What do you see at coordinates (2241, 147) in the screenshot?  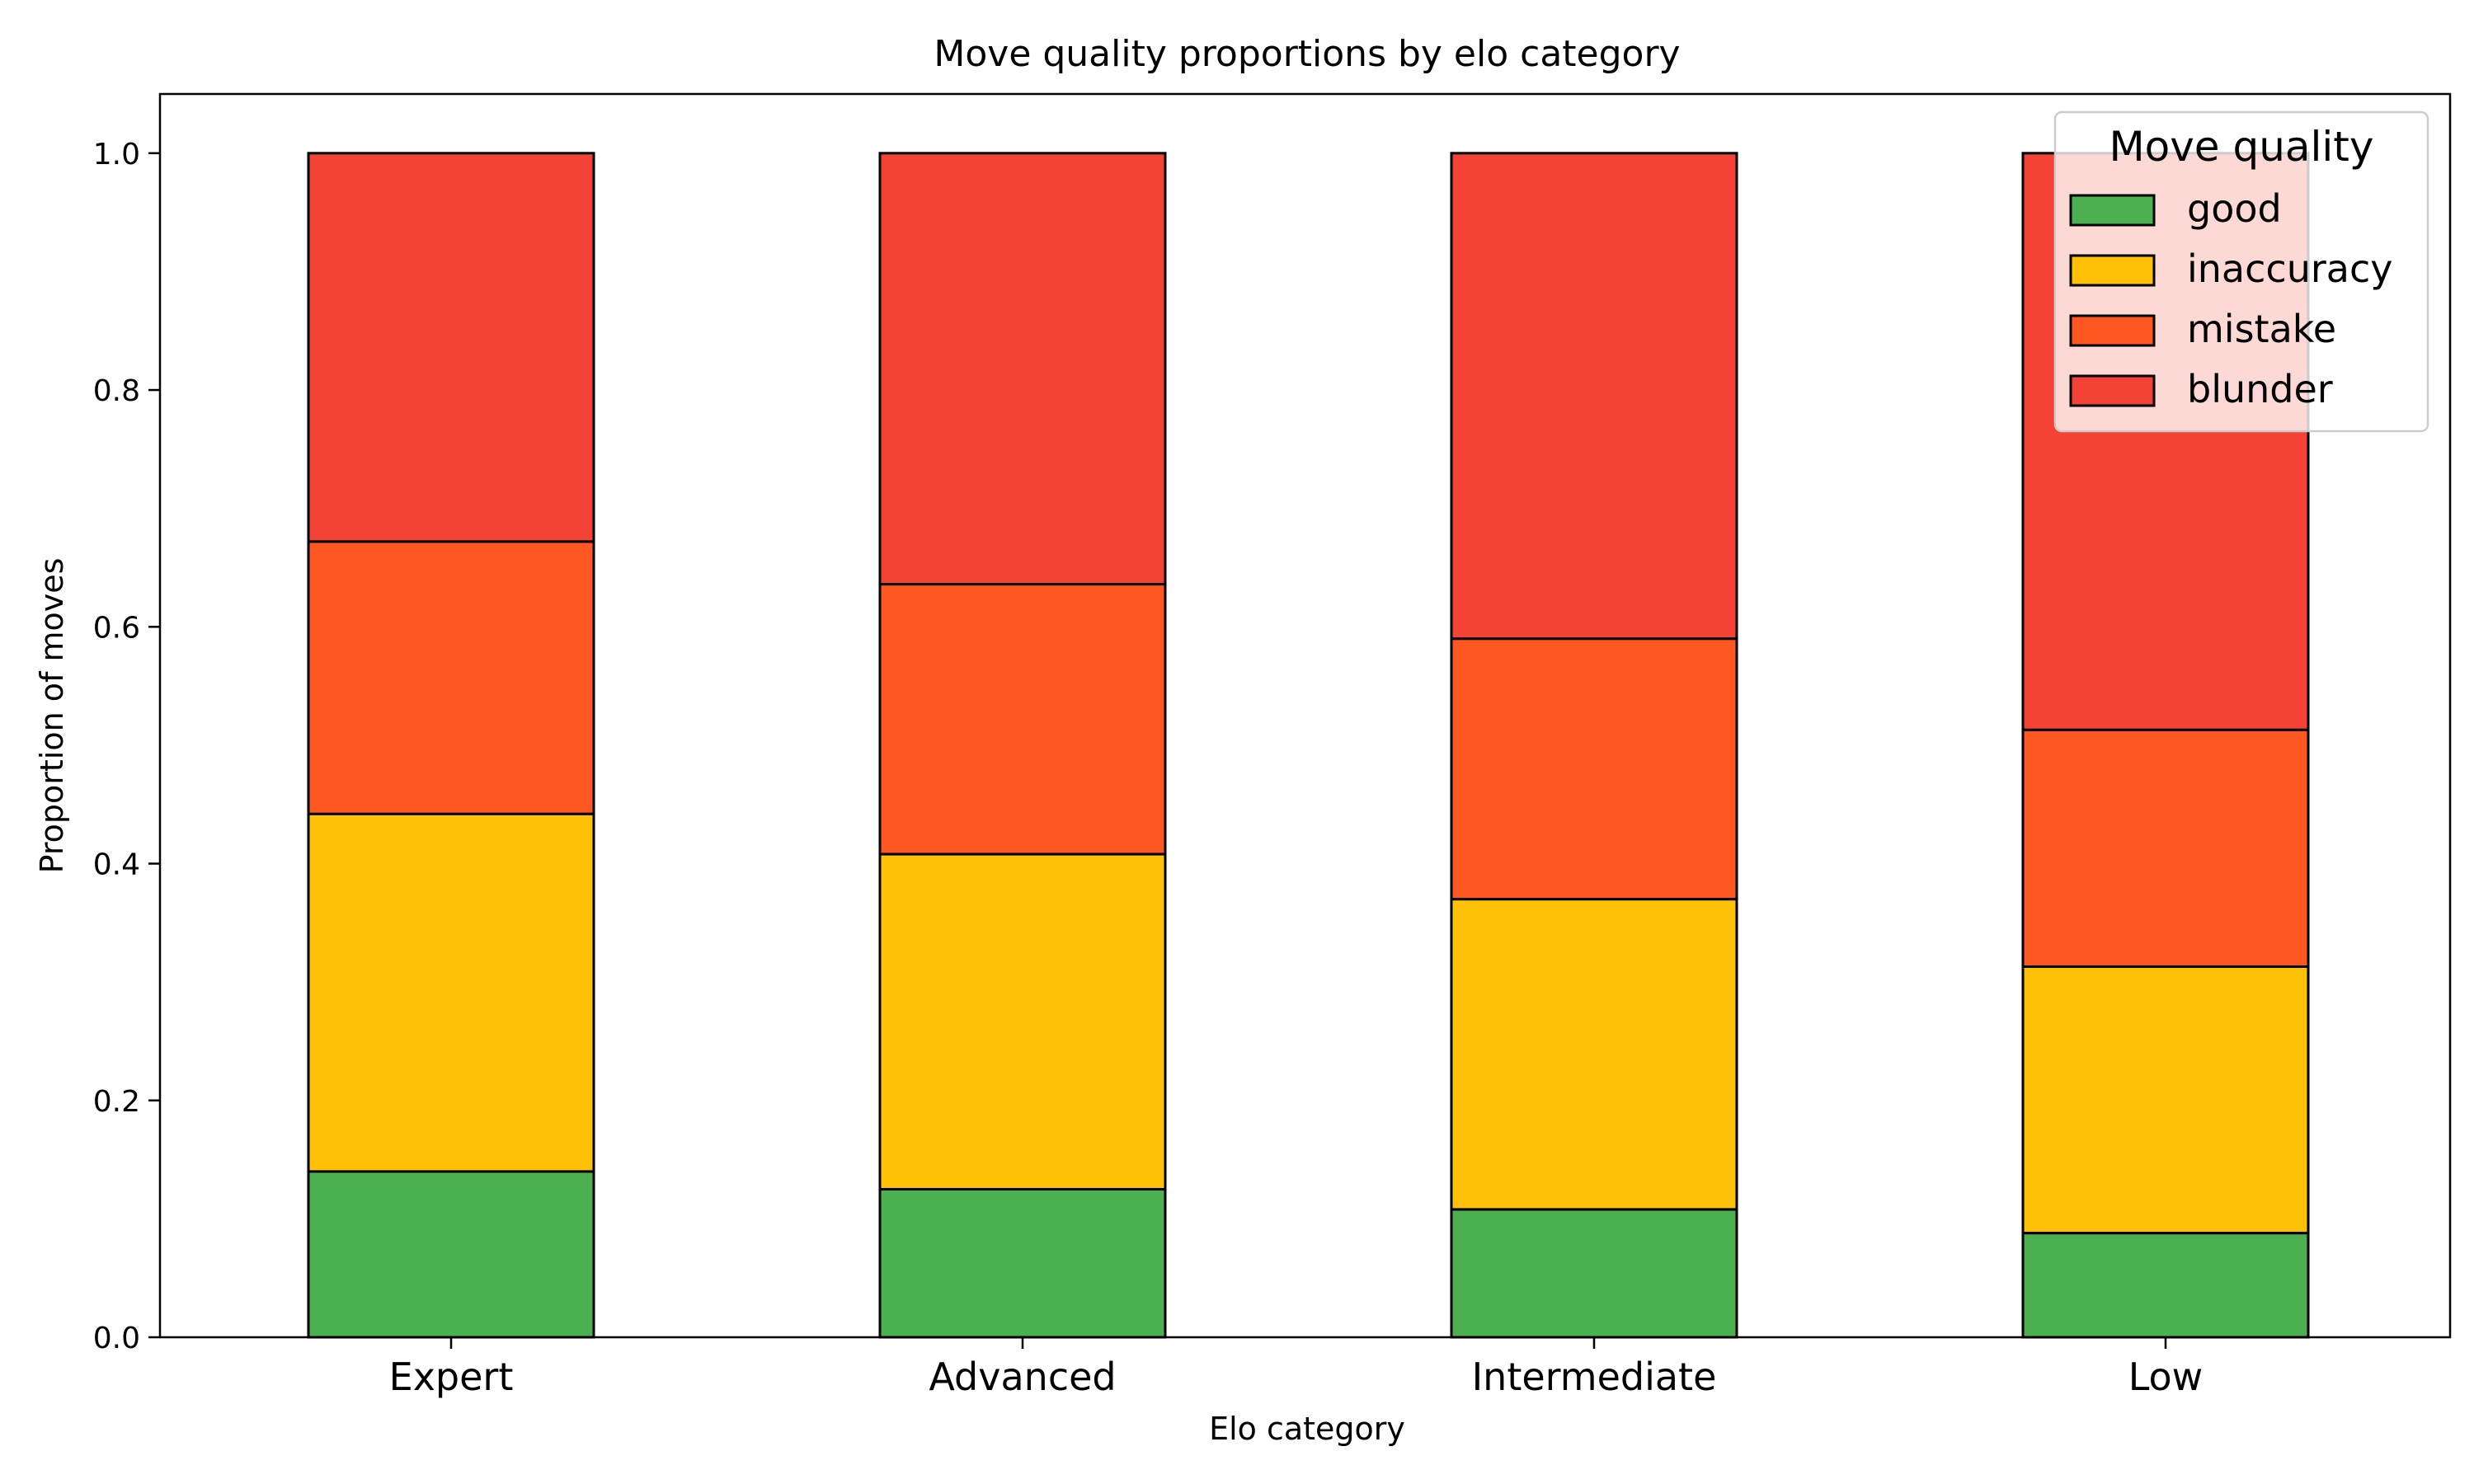 I see `legend-title: Move quality` at bounding box center [2241, 147].